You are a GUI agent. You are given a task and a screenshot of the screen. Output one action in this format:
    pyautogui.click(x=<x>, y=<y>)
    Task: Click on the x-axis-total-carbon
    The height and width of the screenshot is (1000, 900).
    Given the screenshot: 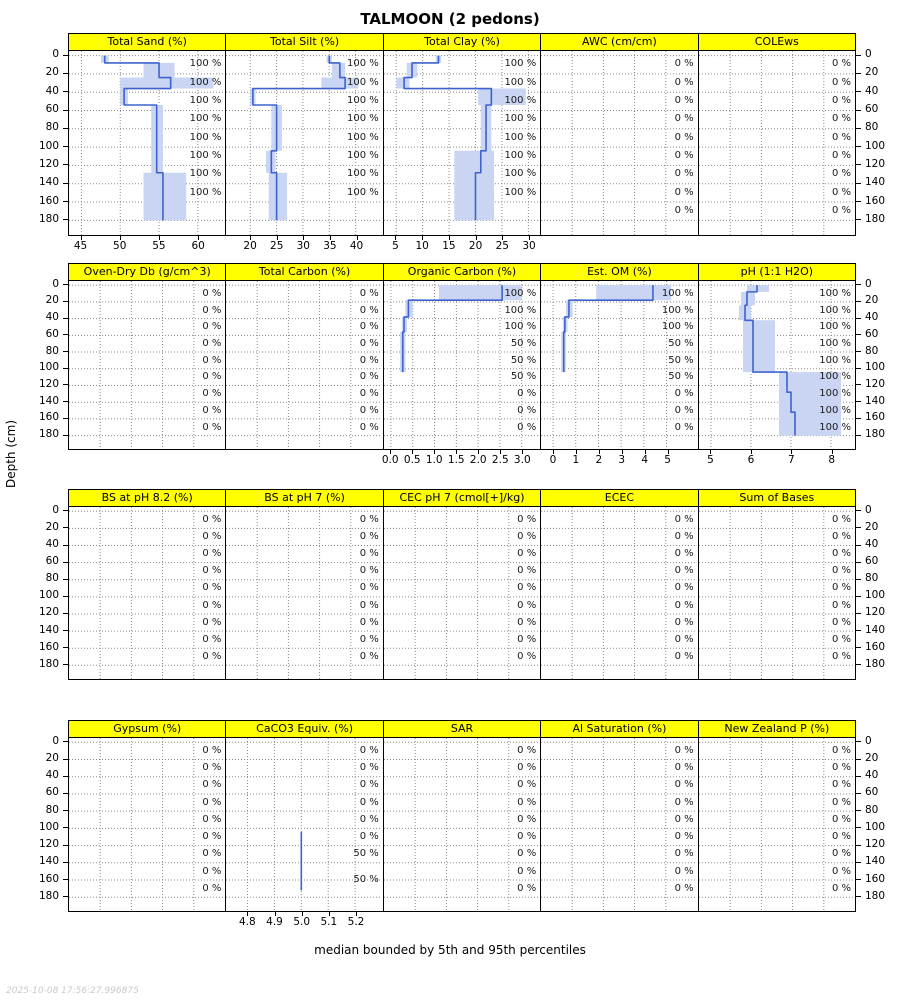 What is the action you would take?
    pyautogui.click(x=305, y=458)
    